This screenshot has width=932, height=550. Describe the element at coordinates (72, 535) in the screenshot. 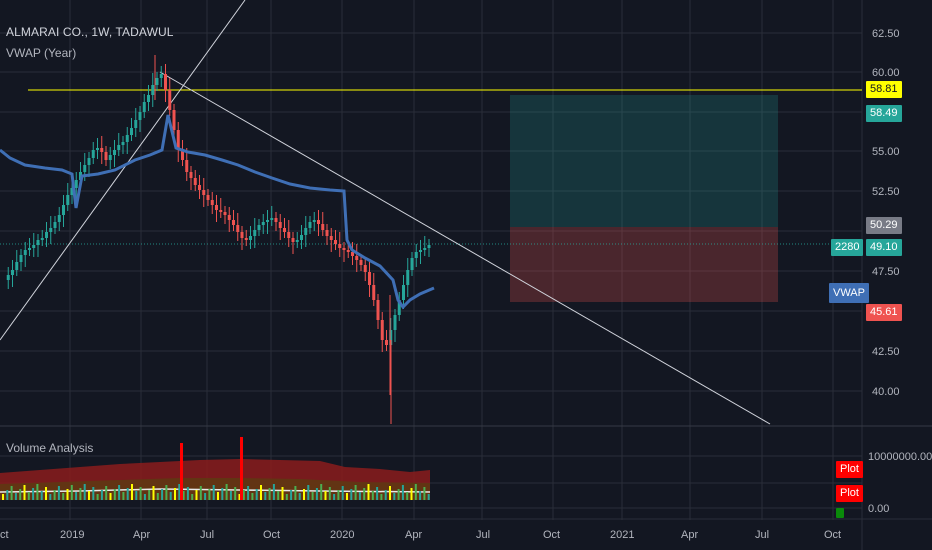

I see `time-tick: 2019` at that location.